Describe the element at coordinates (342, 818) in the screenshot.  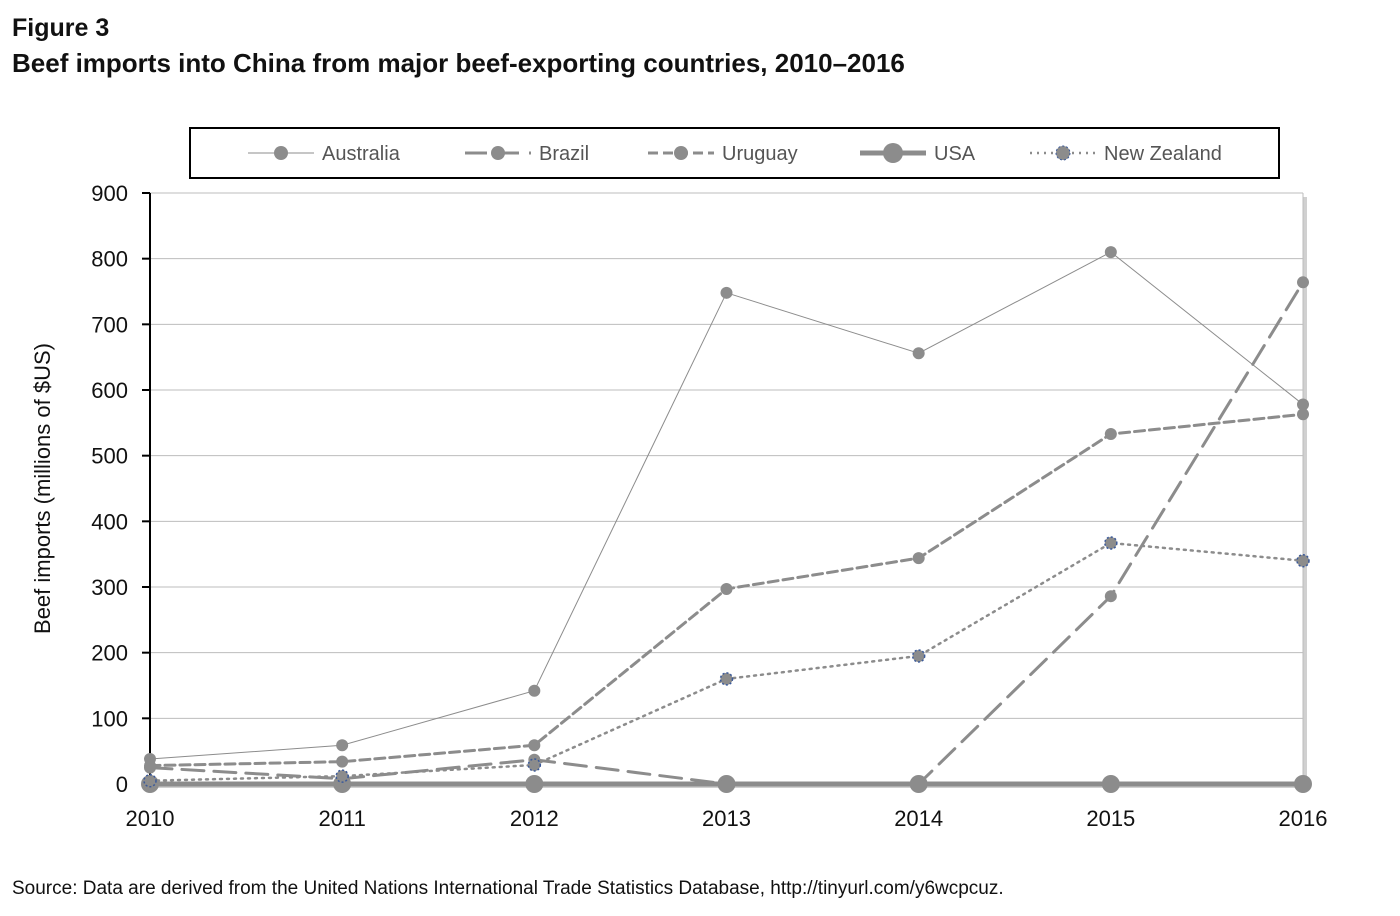
I see `x-tick-label: 2011` at that location.